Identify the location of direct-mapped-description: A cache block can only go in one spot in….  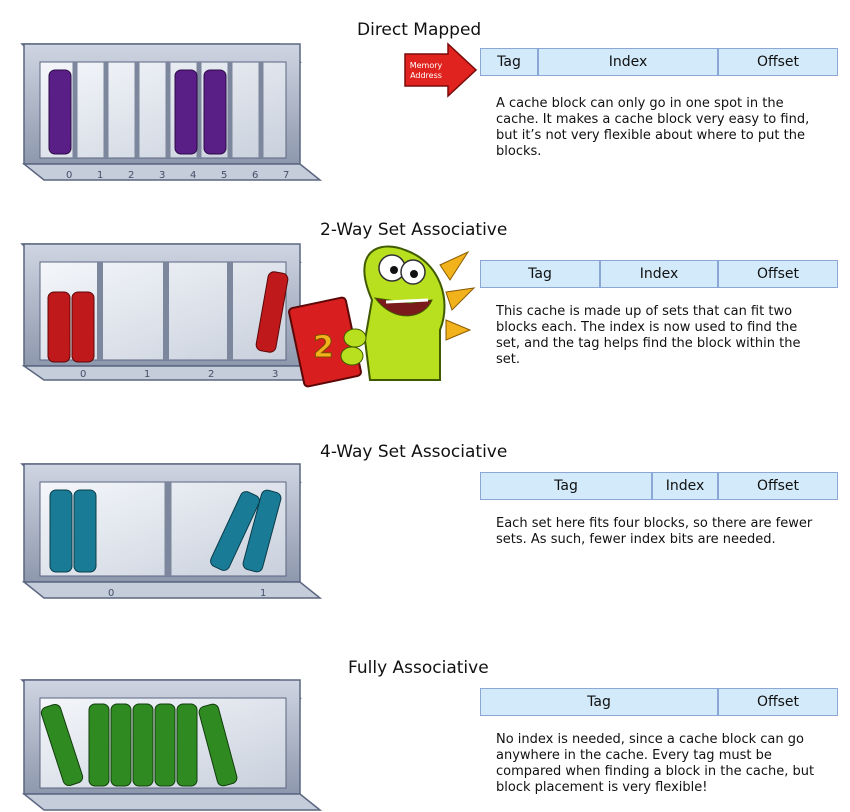
(653, 127).